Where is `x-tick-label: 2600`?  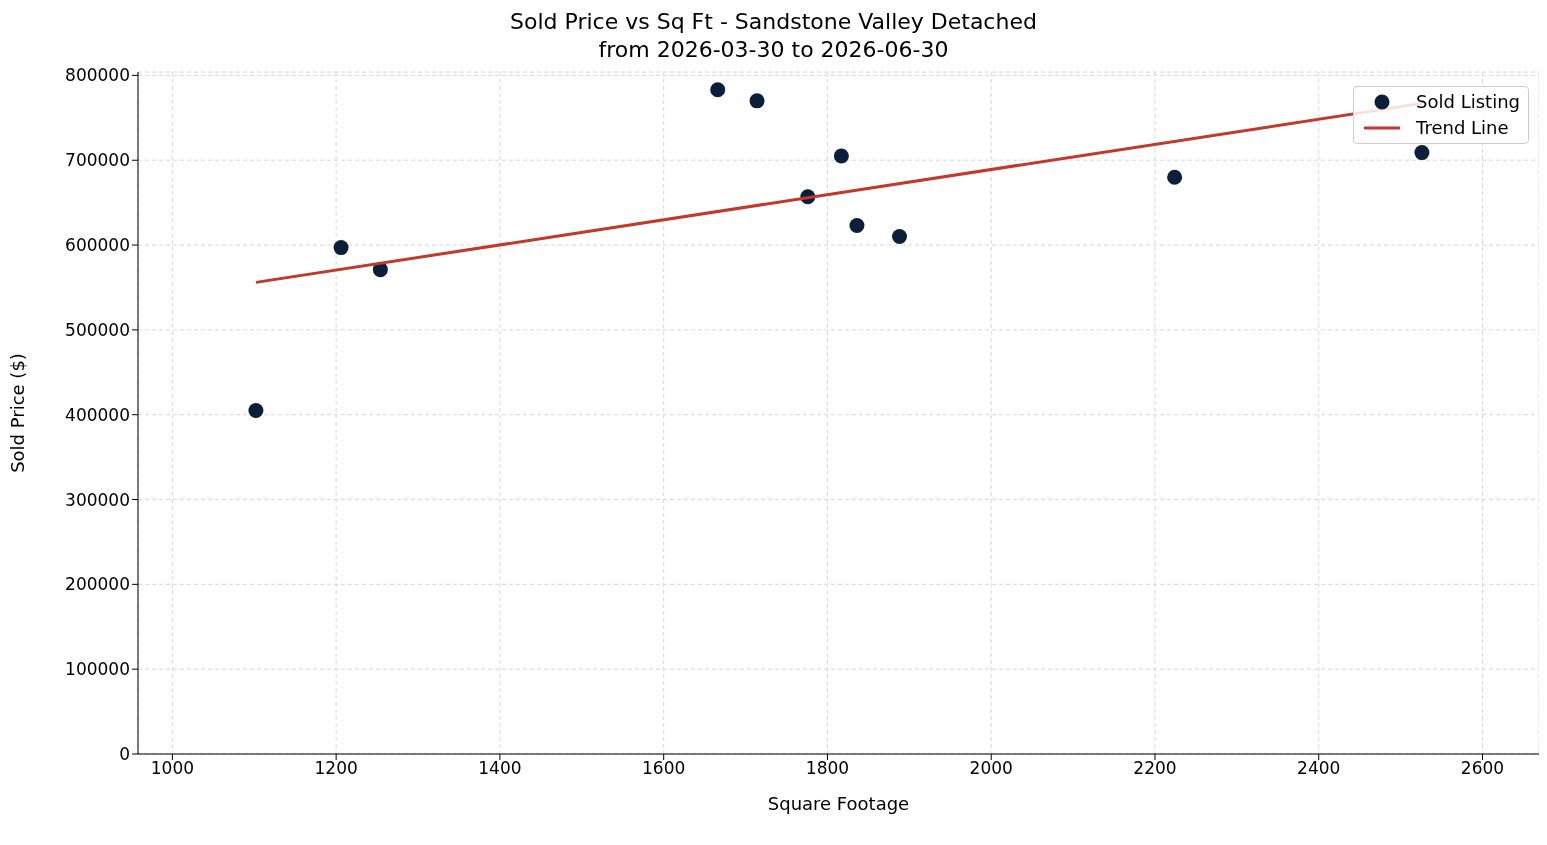 x-tick-label: 2600 is located at coordinates (1482, 768).